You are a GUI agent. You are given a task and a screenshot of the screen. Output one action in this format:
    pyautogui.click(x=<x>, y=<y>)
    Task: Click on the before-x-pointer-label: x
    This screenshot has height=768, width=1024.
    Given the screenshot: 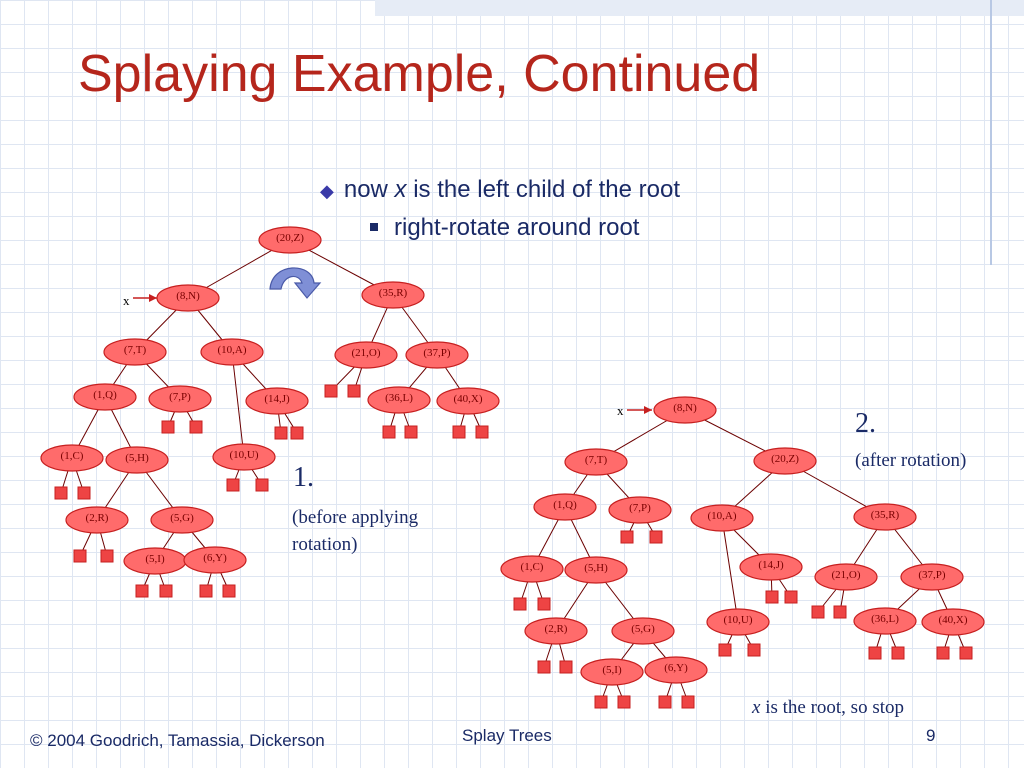 What is the action you would take?
    pyautogui.click(x=126, y=300)
    